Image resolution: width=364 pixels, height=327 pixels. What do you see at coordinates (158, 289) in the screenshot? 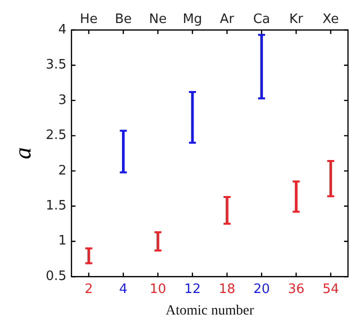
I see `x-tick-label: 10` at bounding box center [158, 289].